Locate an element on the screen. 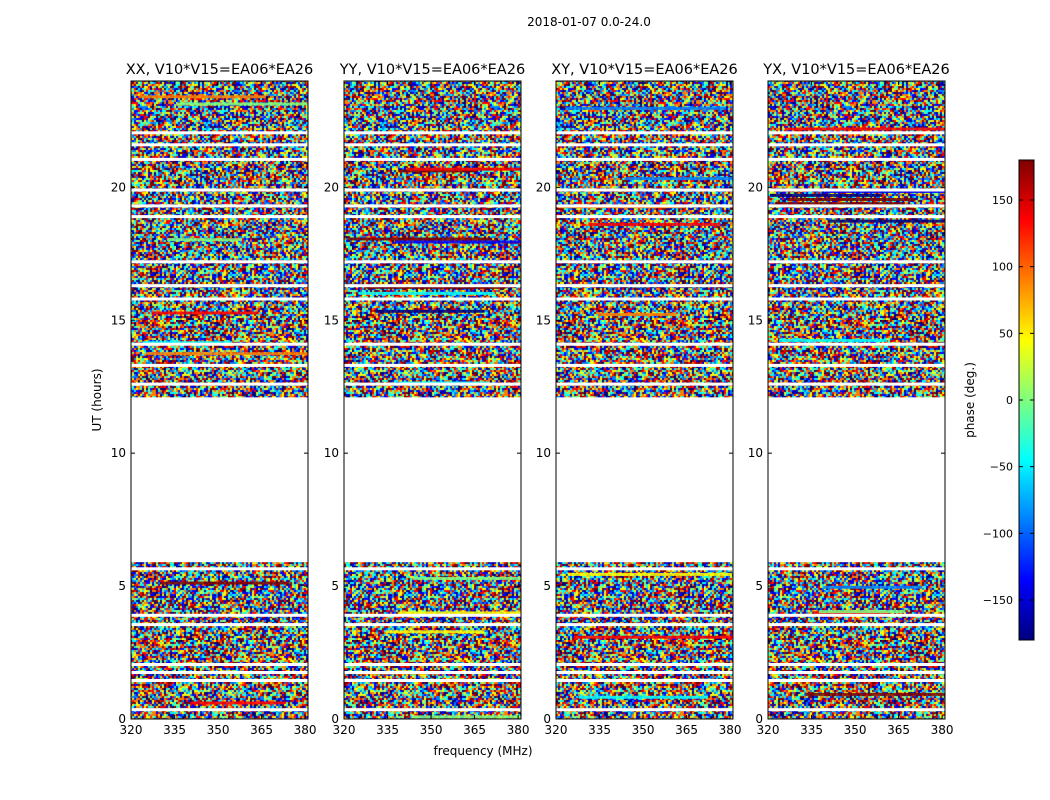 The width and height of the screenshot is (1050, 800). x-tick-label: 320 is located at coordinates (131, 730).